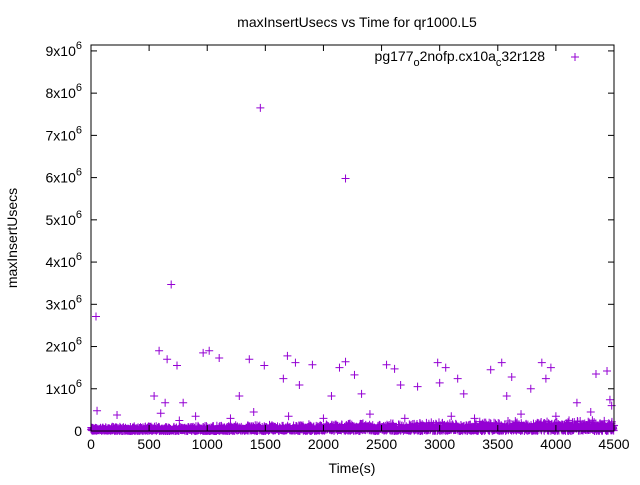 The height and width of the screenshot is (485, 640). I want to click on y-tick-label: 6x10⁶, so click(64, 176).